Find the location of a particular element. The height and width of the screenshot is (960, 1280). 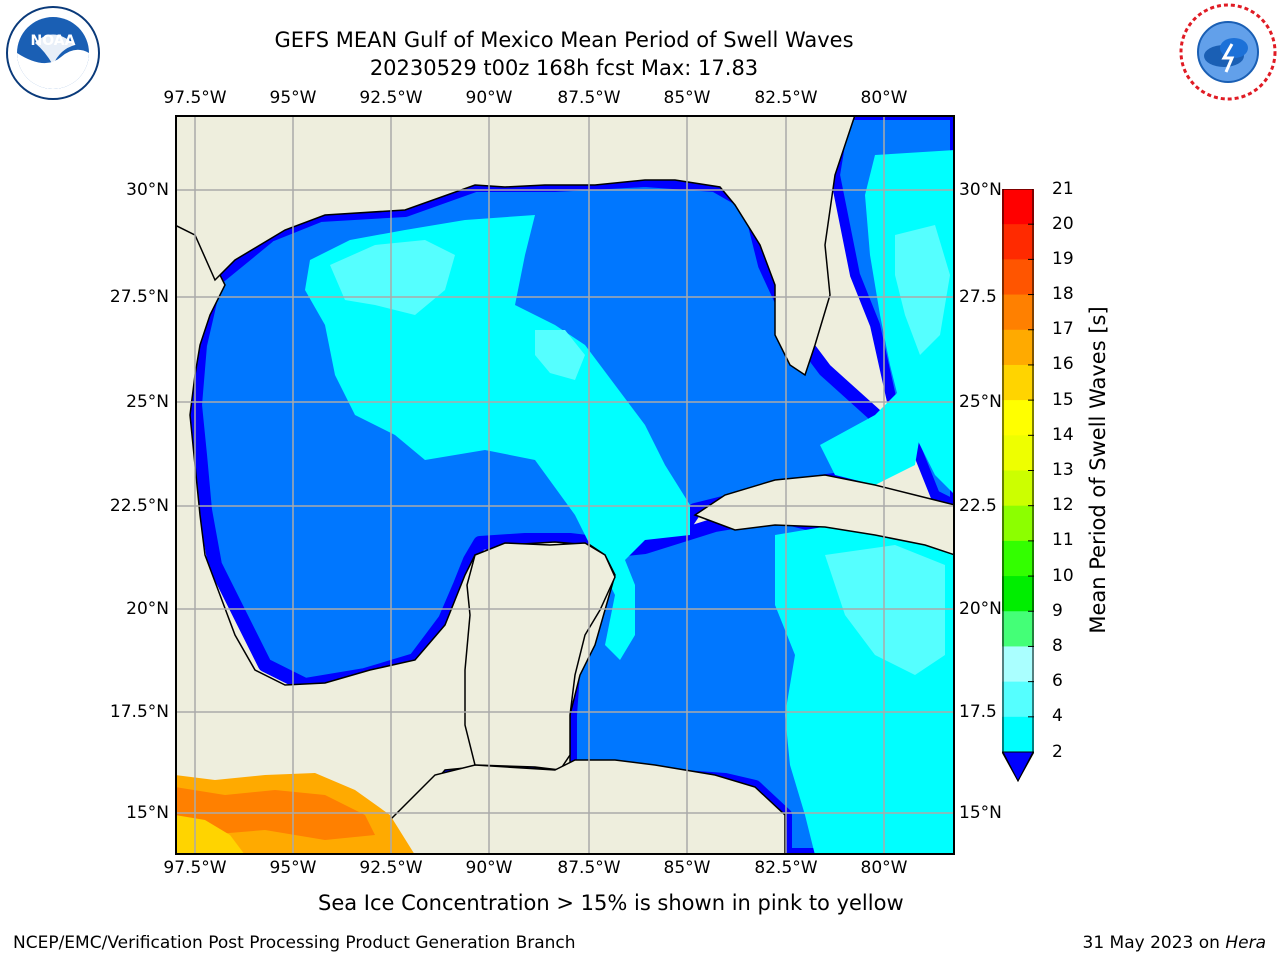

lat-label-left: 15°N is located at coordinates (147, 813).